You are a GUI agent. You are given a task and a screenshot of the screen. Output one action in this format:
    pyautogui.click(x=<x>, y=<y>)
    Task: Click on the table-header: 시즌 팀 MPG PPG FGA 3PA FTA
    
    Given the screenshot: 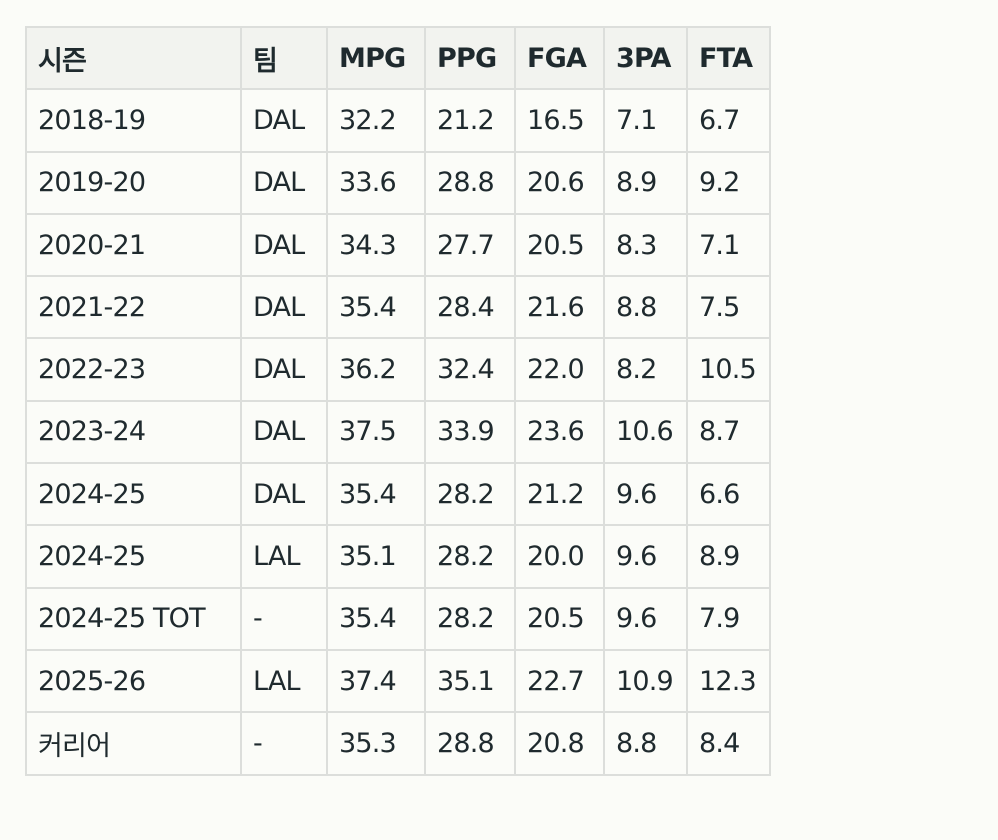 What is the action you would take?
    pyautogui.click(x=398, y=58)
    